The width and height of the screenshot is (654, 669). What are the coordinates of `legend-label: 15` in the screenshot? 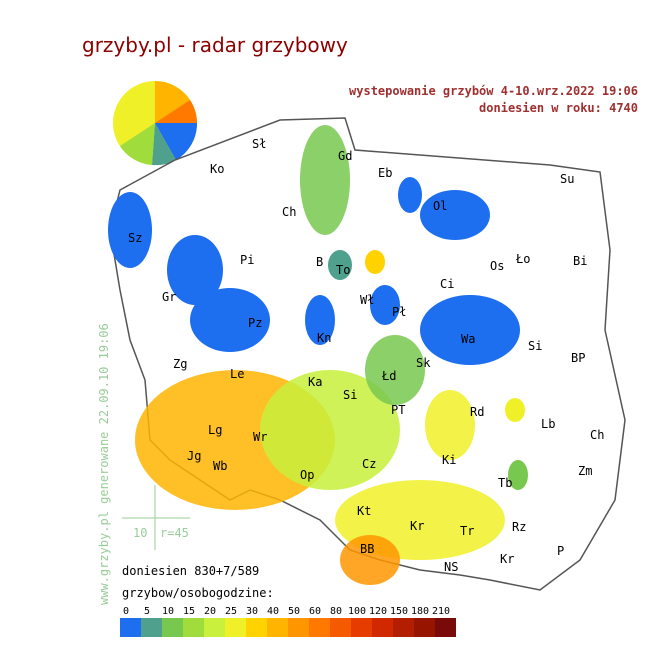 It's located at (189, 611).